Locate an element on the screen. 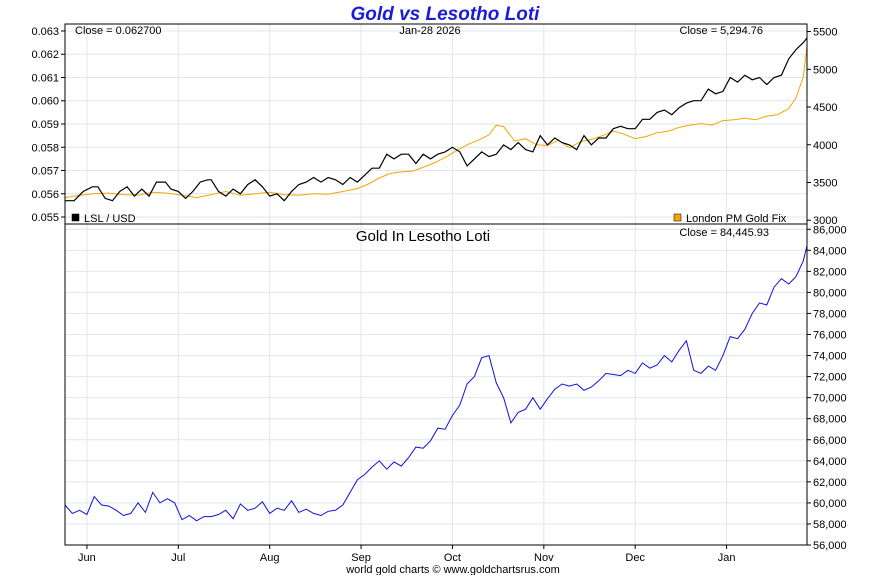 This screenshot has width=890, height=575. bottom-right-tick-label: 58,000 is located at coordinates (830, 525).